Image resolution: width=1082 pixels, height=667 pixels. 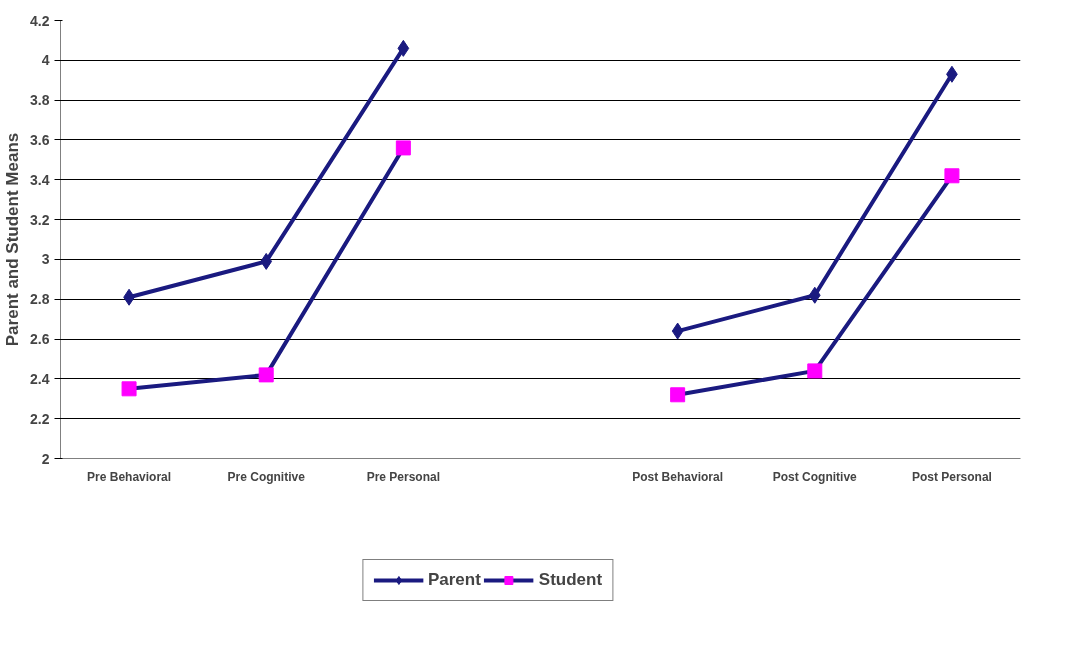 What do you see at coordinates (570, 580) in the screenshot?
I see `legend-label: Student` at bounding box center [570, 580].